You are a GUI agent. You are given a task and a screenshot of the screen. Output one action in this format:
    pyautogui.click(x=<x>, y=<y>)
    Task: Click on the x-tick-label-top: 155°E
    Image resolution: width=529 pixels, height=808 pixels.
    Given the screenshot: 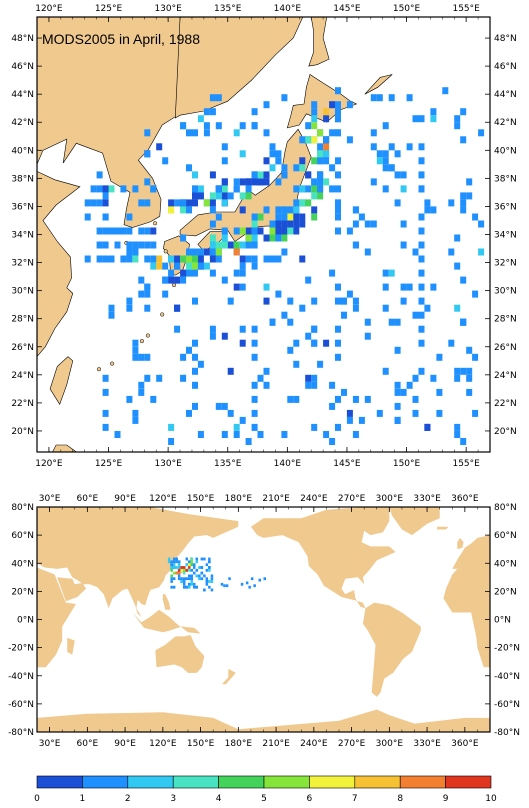 What is the action you would take?
    pyautogui.click(x=466, y=9)
    